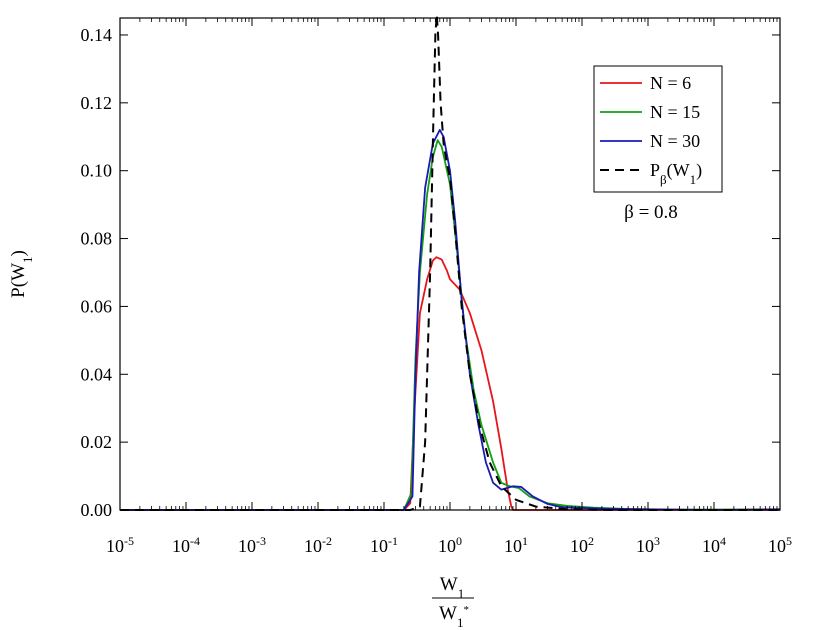 The height and width of the screenshot is (630, 840). What do you see at coordinates (651, 212) in the screenshot?
I see `beta-annotation: β = 0.8` at bounding box center [651, 212].